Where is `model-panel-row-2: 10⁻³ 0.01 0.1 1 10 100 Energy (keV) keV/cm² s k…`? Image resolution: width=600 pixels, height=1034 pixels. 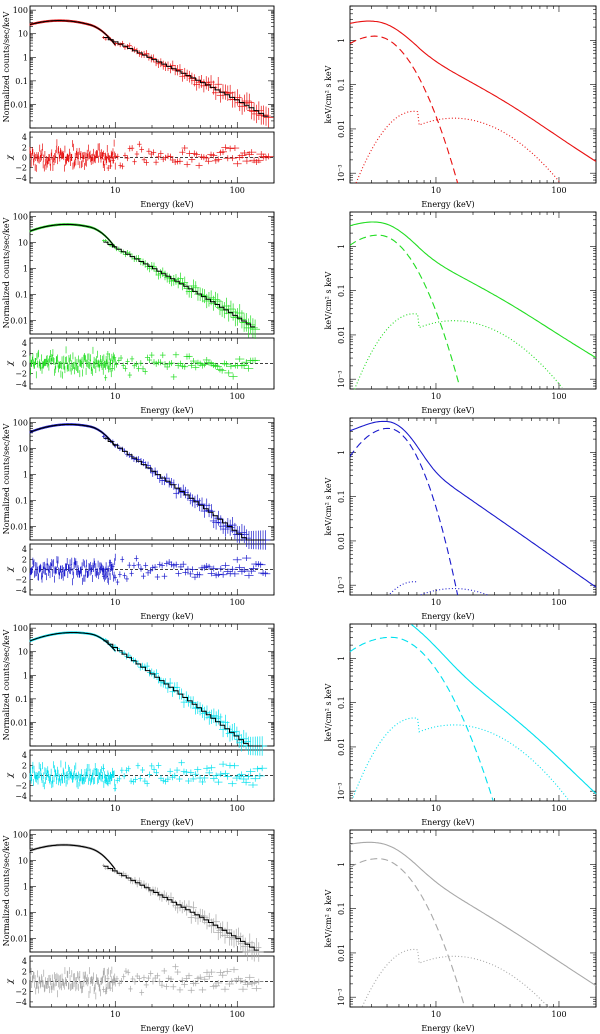 model-panel-row-2: 10⁻³ 0.01 0.1 1 10 100 Energy (keV) keV/cm² s k… is located at coordinates (460, 313).